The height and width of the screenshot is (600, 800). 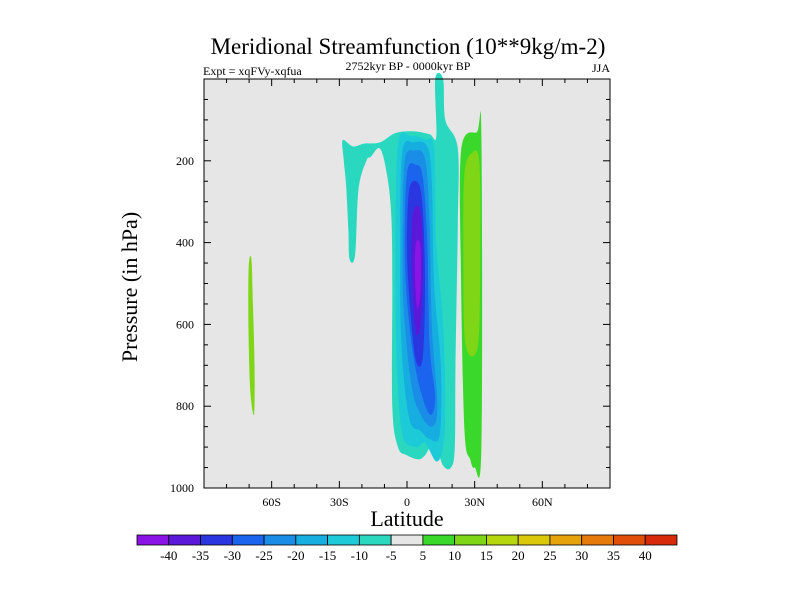 What do you see at coordinates (185, 324) in the screenshot?
I see `y-tick-label: 600` at bounding box center [185, 324].